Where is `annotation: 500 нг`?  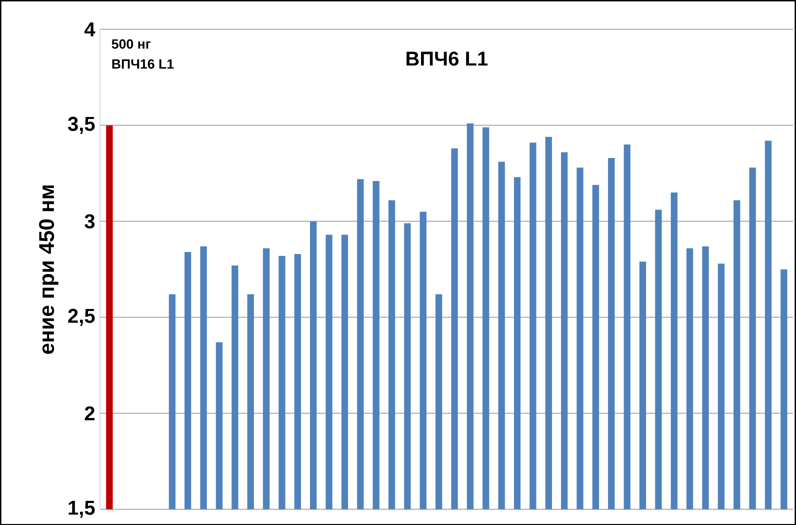 annotation: 500 нг is located at coordinates (131, 44).